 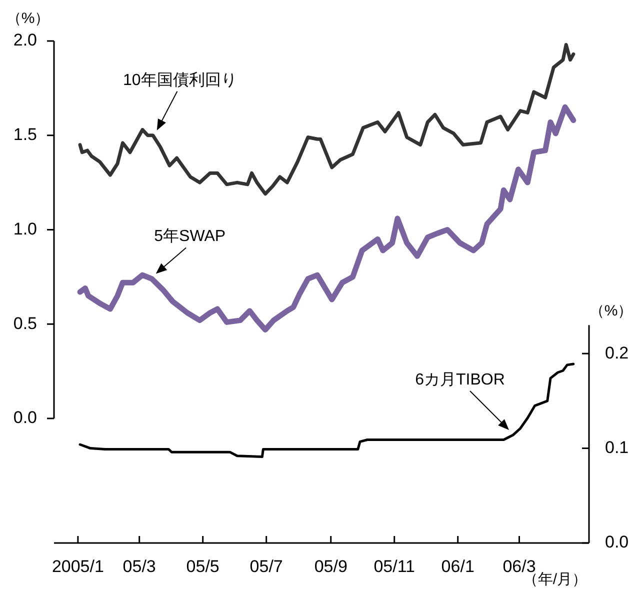 I want to click on x-tick-label: 06/1, so click(x=457, y=566).